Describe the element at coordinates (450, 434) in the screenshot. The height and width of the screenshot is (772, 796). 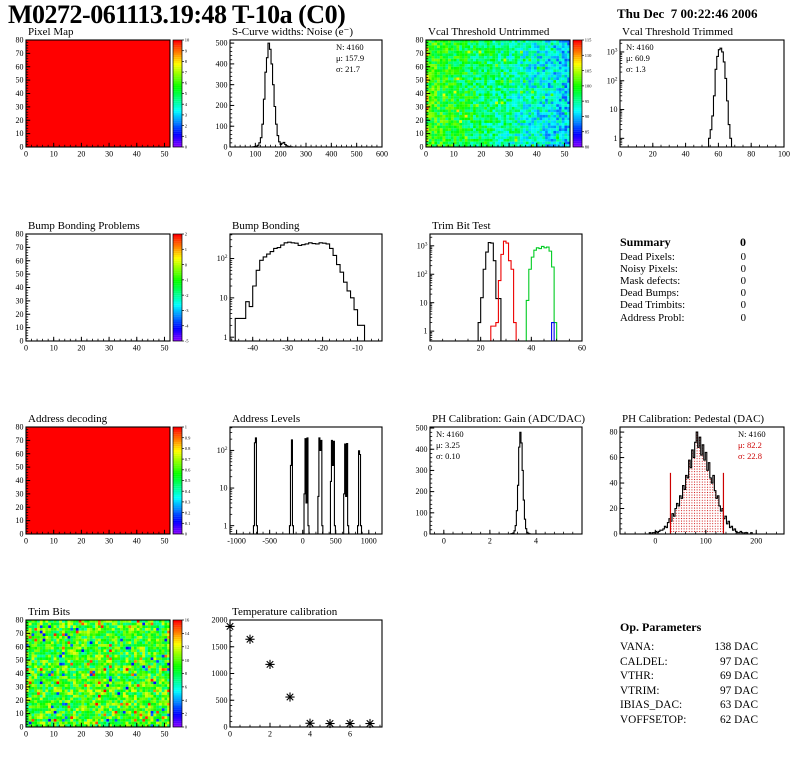
I see `svg-text: N: 4160` at that location.